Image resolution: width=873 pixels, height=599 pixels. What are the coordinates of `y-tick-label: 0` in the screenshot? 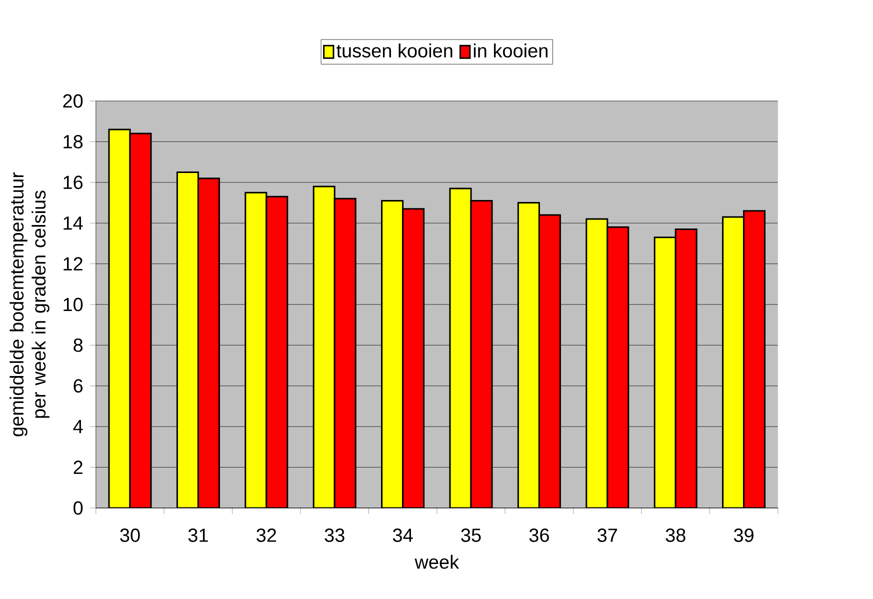 It's located at (78, 508).